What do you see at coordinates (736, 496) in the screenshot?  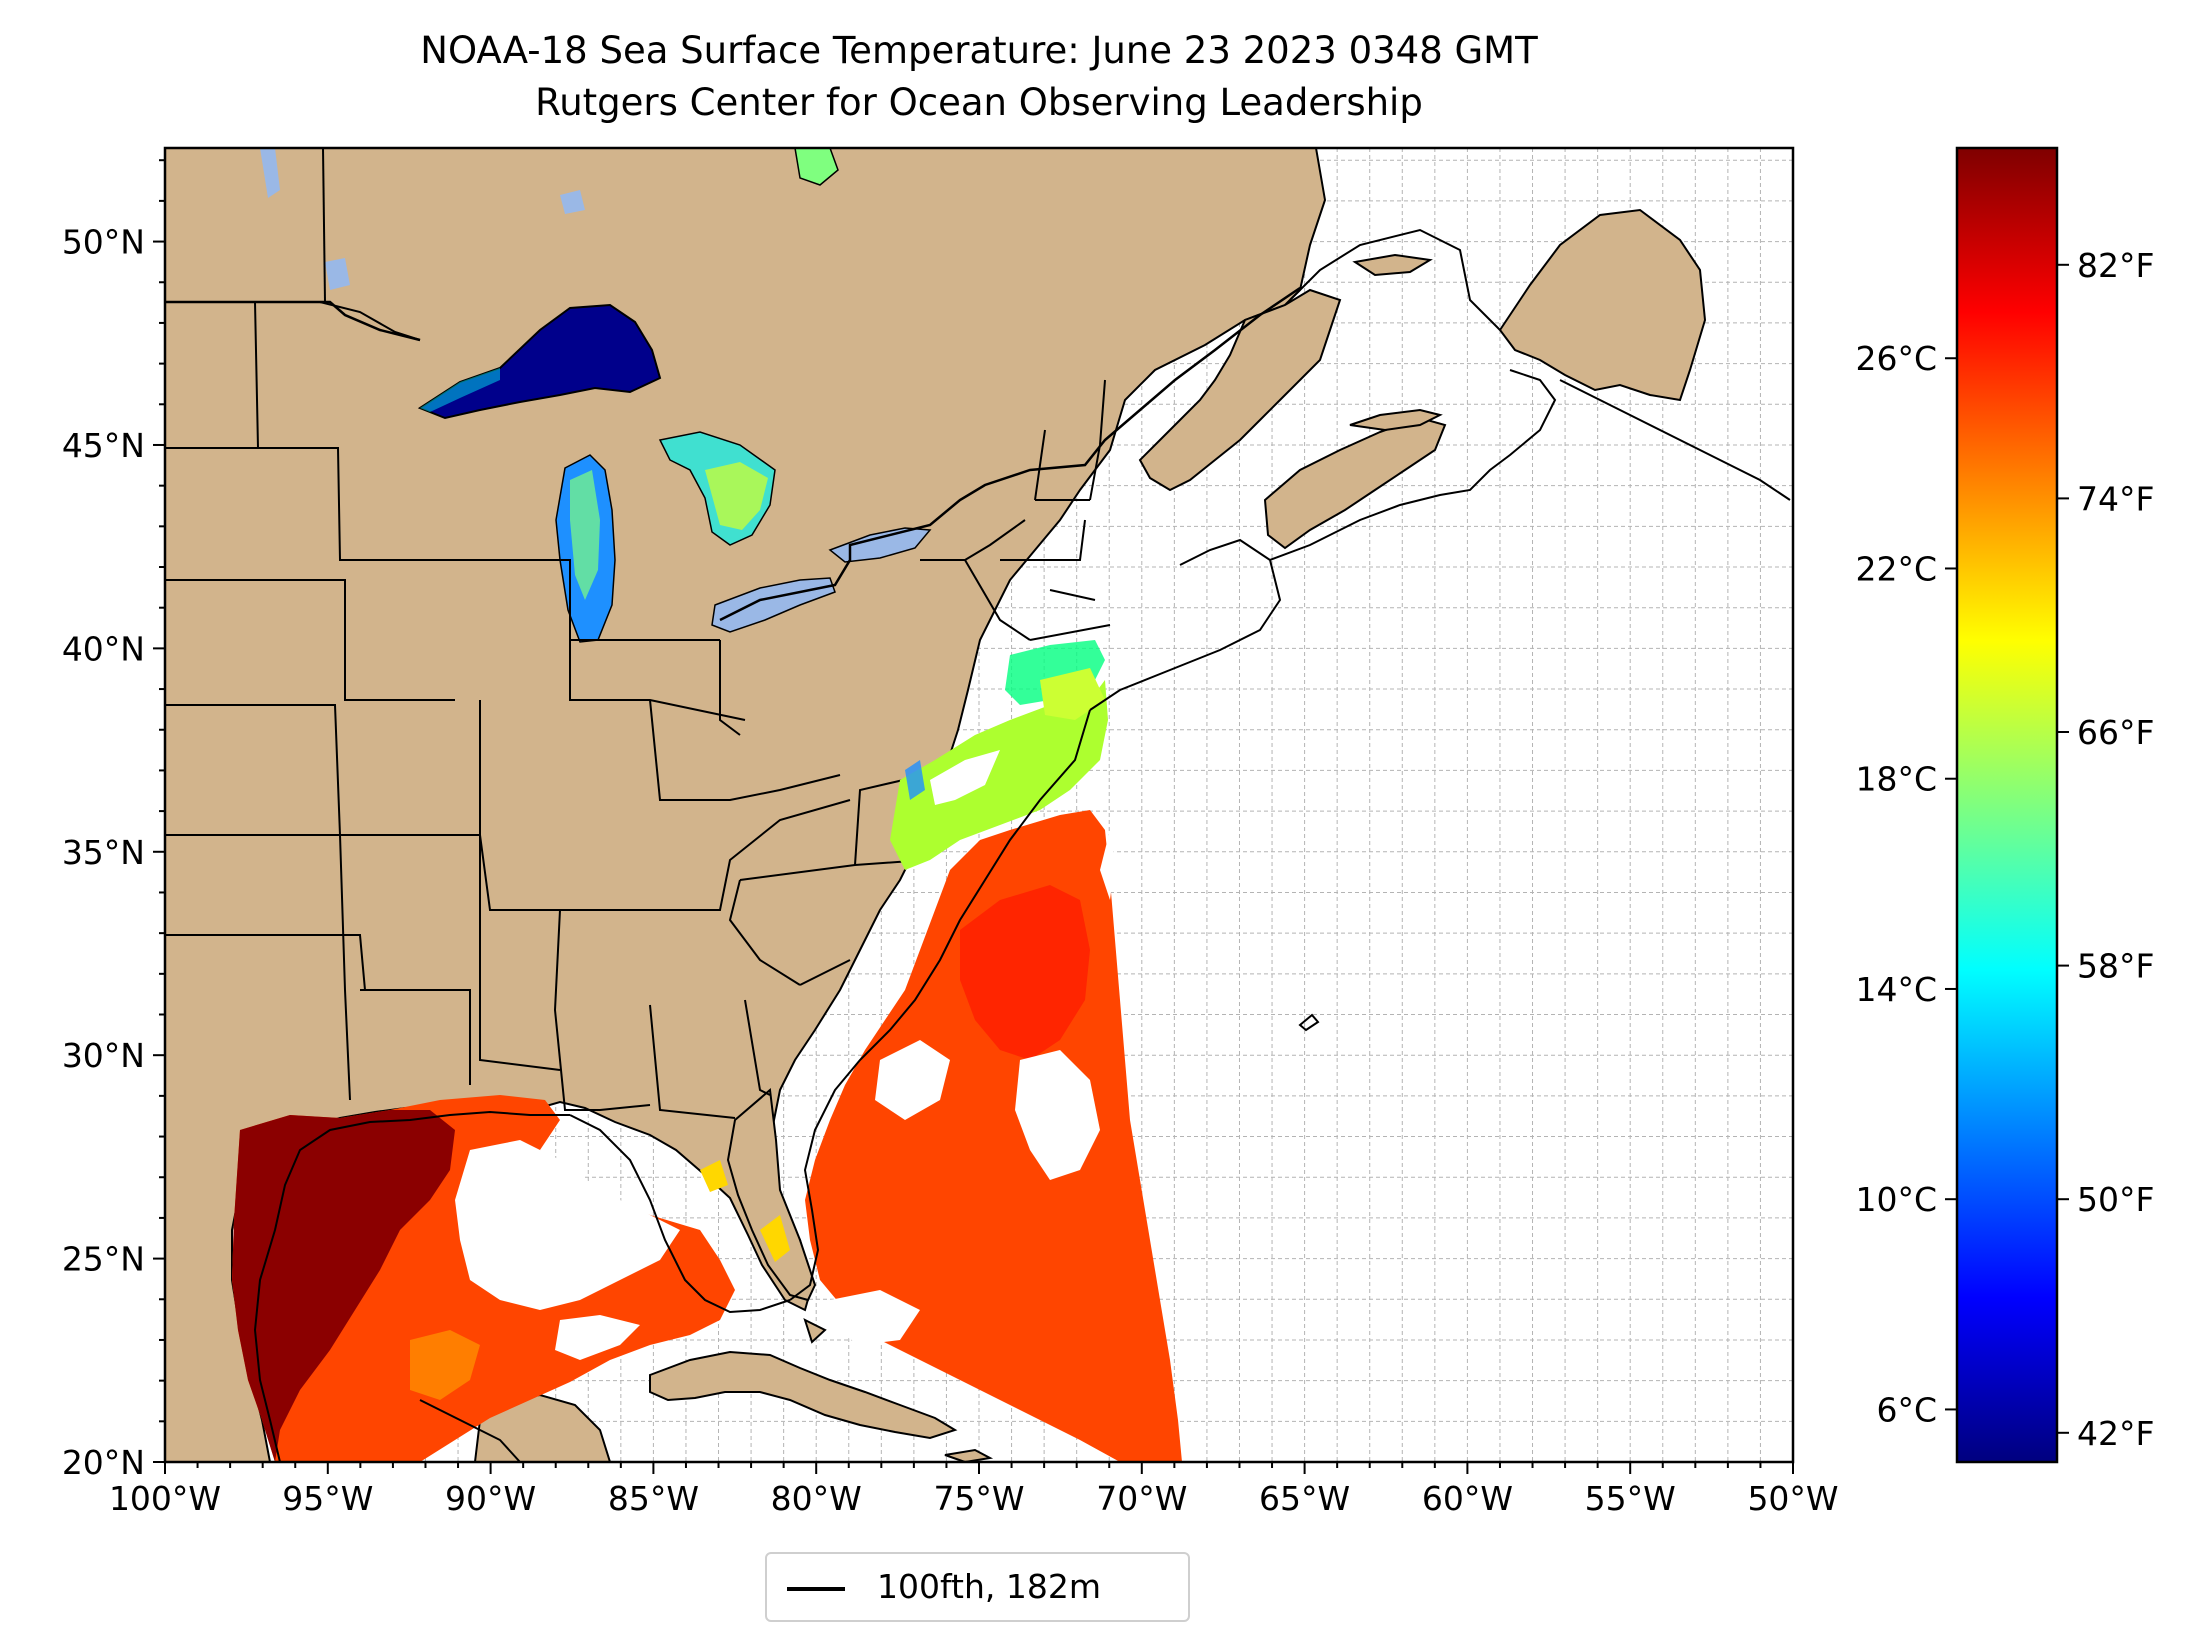 I see `lake-huron-warm` at bounding box center [736, 496].